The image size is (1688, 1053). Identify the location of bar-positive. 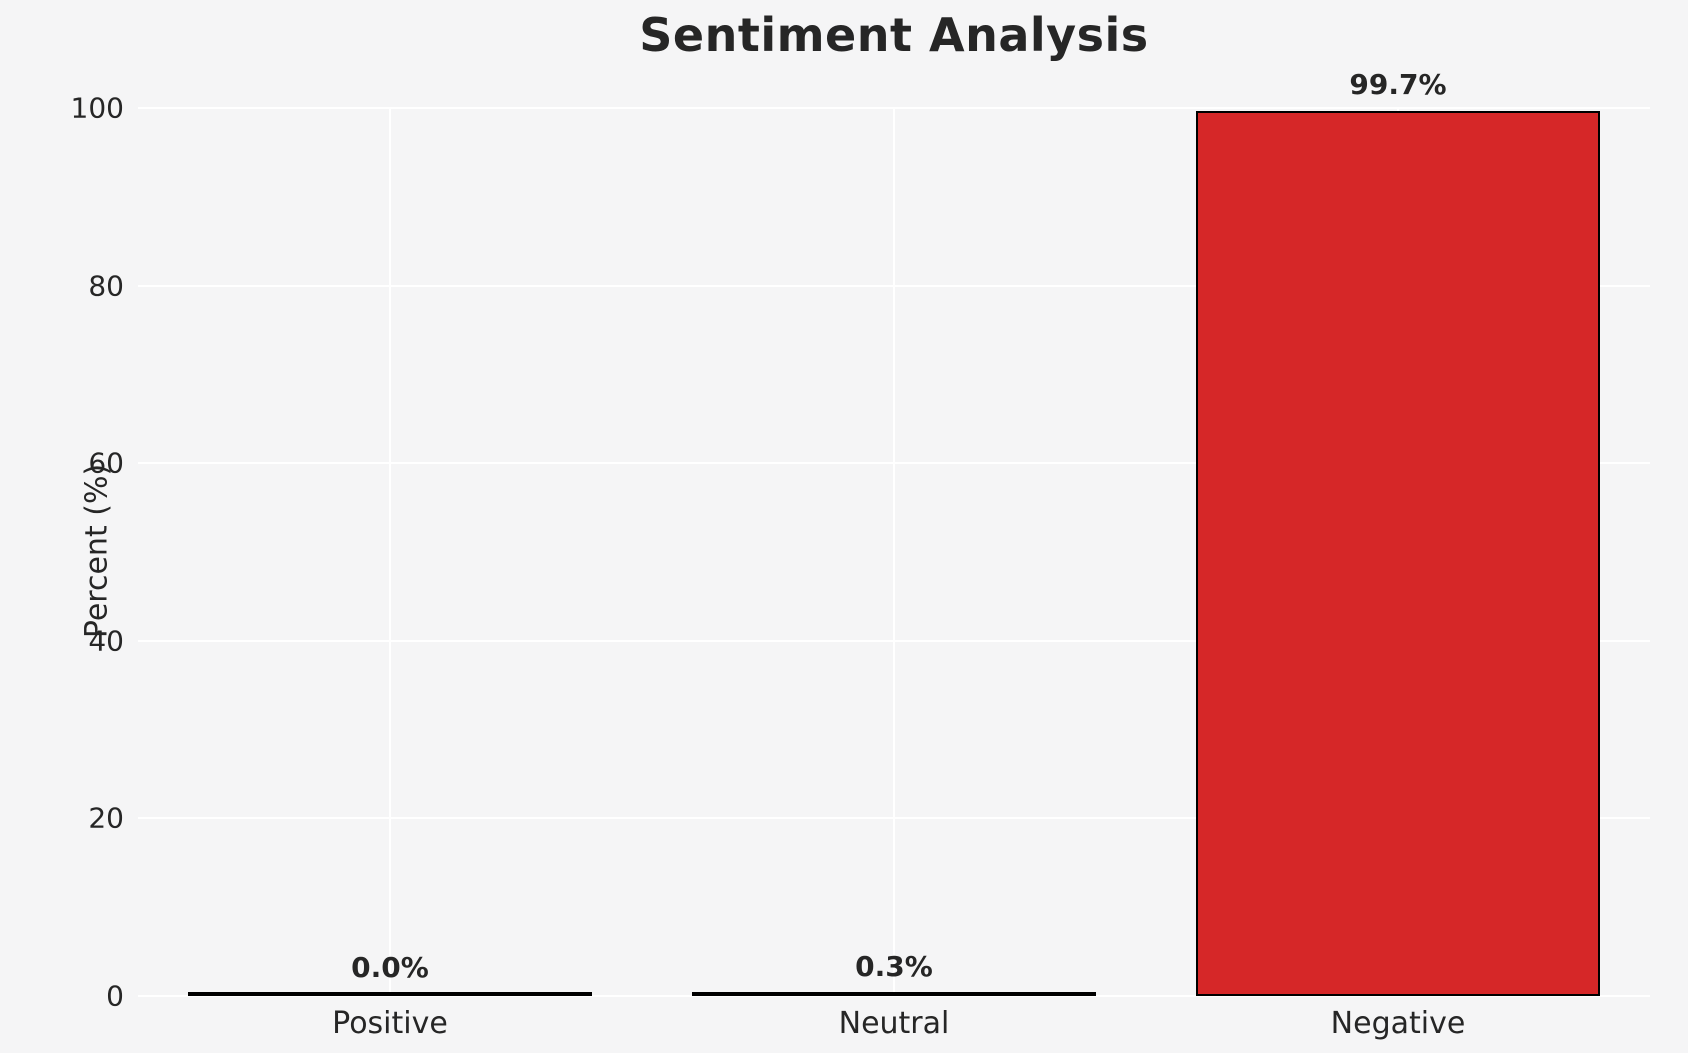
(390, 994).